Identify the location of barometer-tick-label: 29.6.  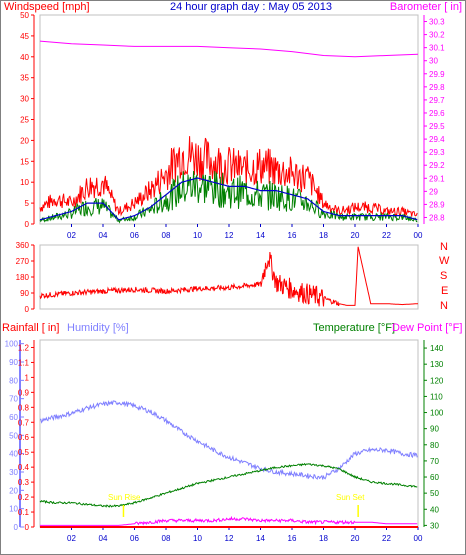
(437, 113).